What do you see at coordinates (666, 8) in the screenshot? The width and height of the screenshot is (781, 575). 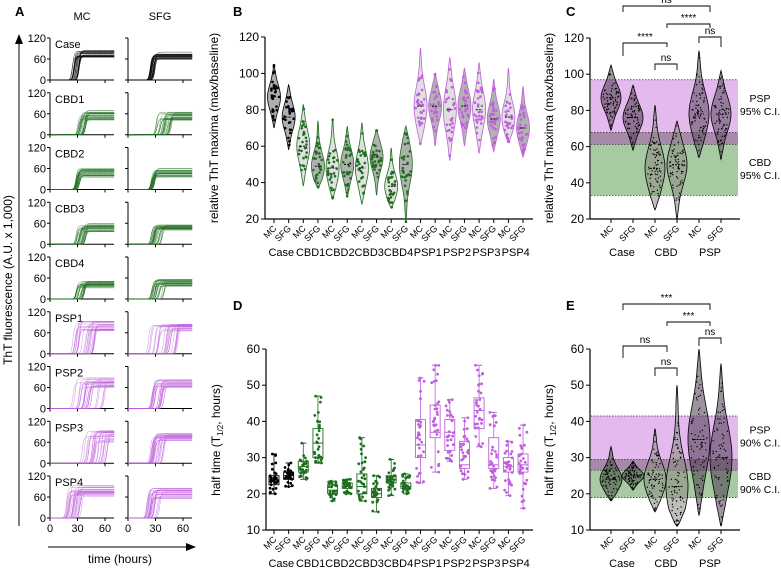 I see `significance-bracket` at bounding box center [666, 8].